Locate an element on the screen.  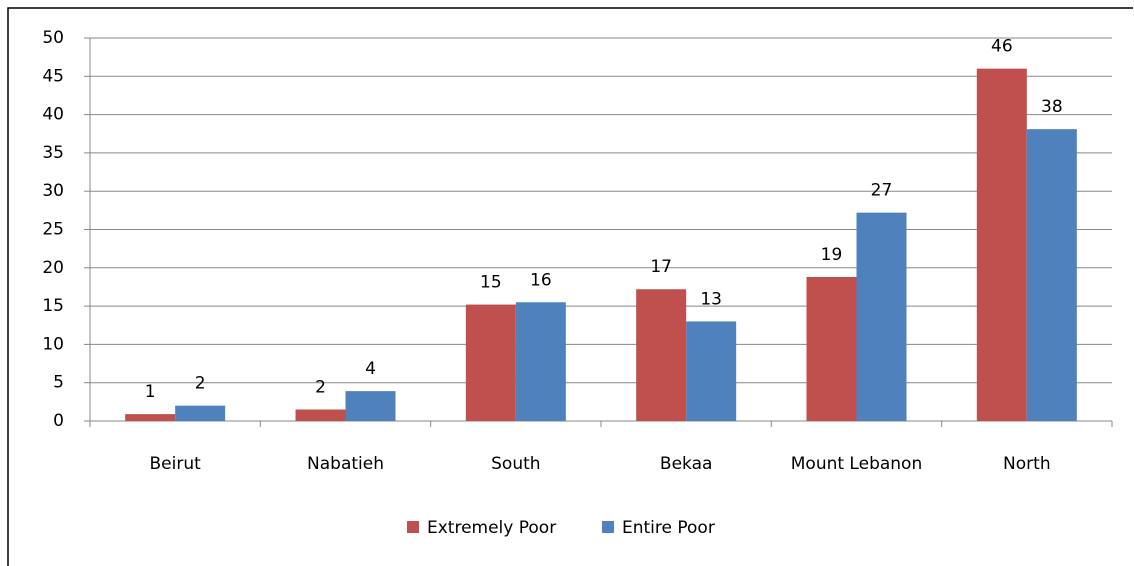
x-tick-label: South is located at coordinates (515, 464).